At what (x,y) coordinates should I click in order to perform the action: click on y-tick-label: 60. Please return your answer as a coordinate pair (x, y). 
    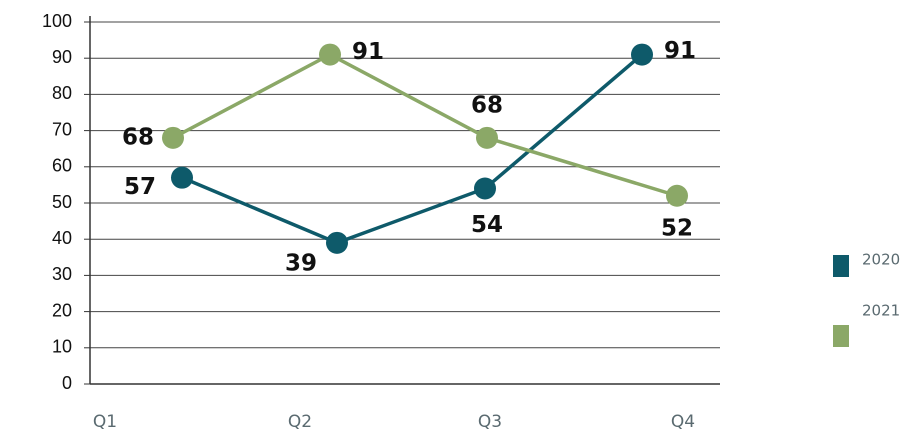
    Looking at the image, I should click on (62, 166).